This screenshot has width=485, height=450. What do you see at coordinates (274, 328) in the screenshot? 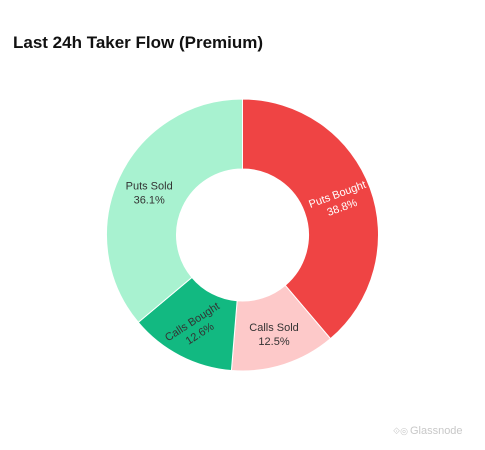
I see `slice-category-label: Calls Sold` at bounding box center [274, 328].